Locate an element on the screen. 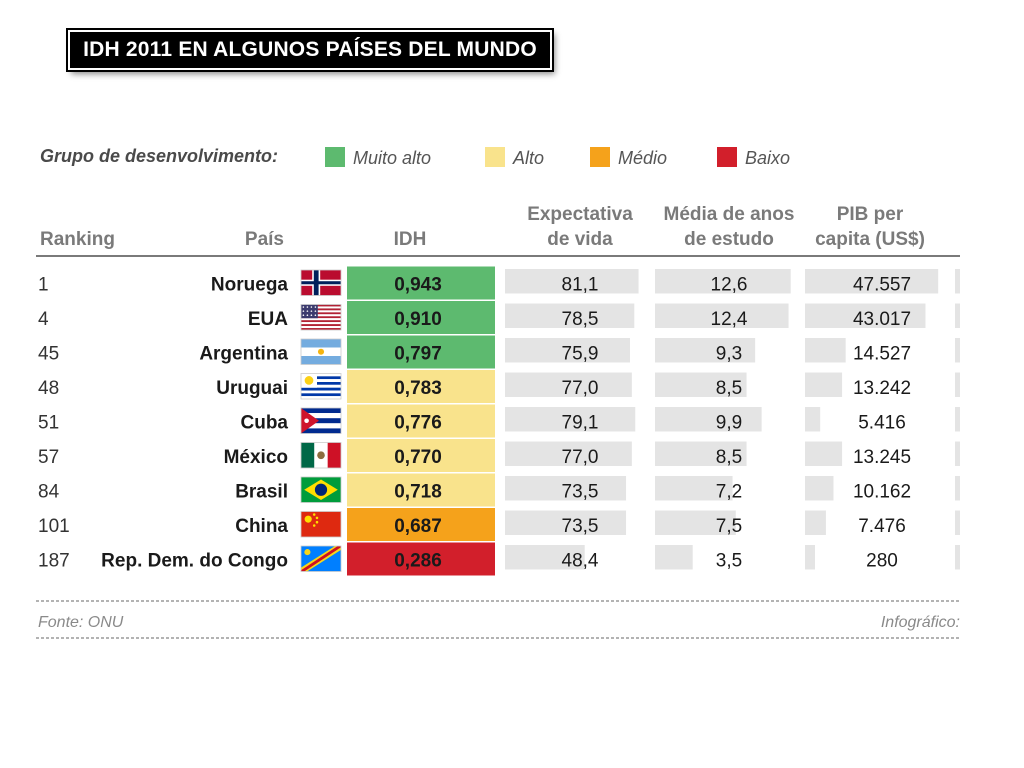 The width and height of the screenshot is (1024, 768). idh-value: 0,910 is located at coordinates (418, 319).